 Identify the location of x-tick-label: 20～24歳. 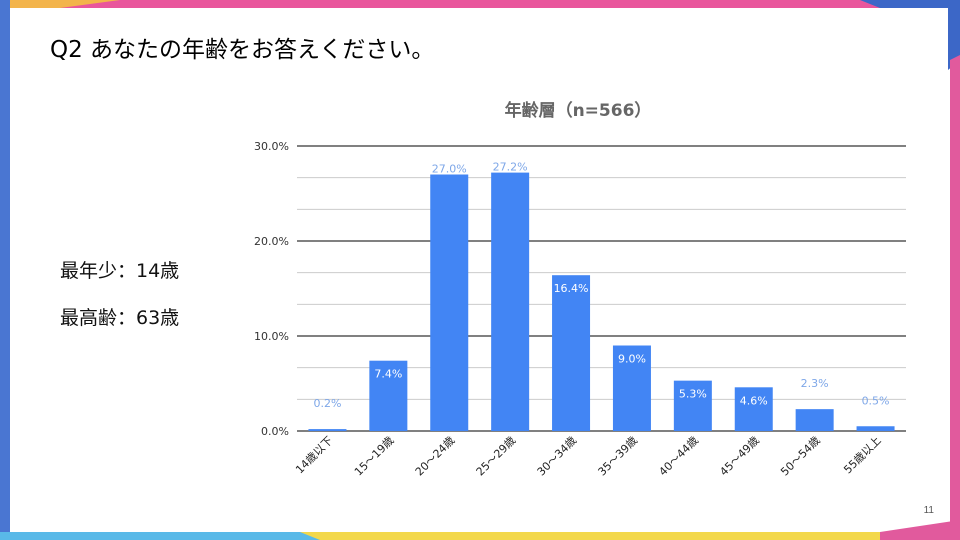
(435, 456).